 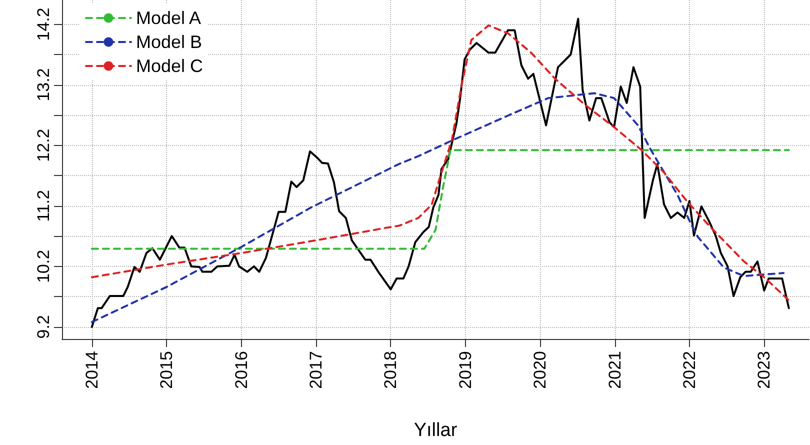 What do you see at coordinates (764, 370) in the screenshot?
I see `x-tick-label: 2023` at bounding box center [764, 370].